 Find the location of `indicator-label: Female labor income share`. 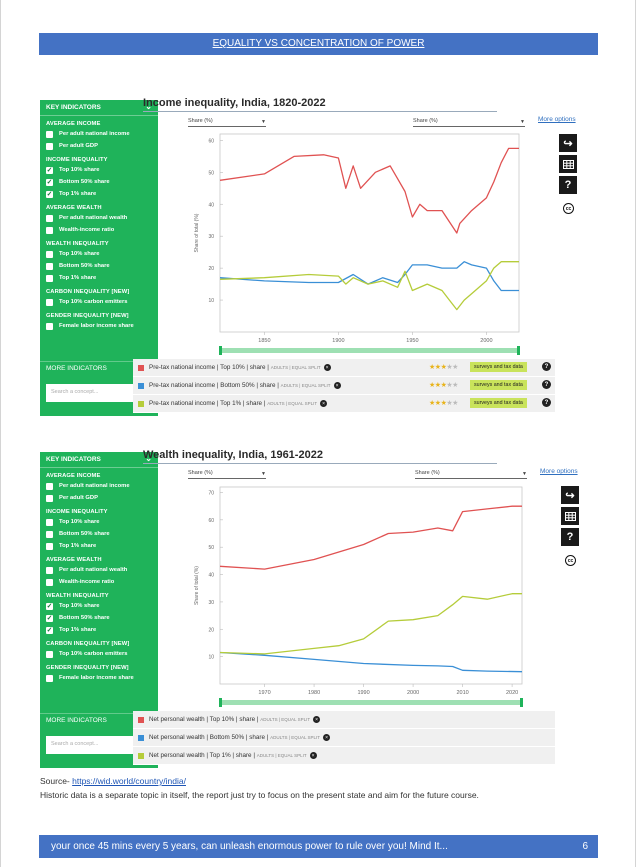

indicator-label: Female labor income share is located at coordinates (96, 326).